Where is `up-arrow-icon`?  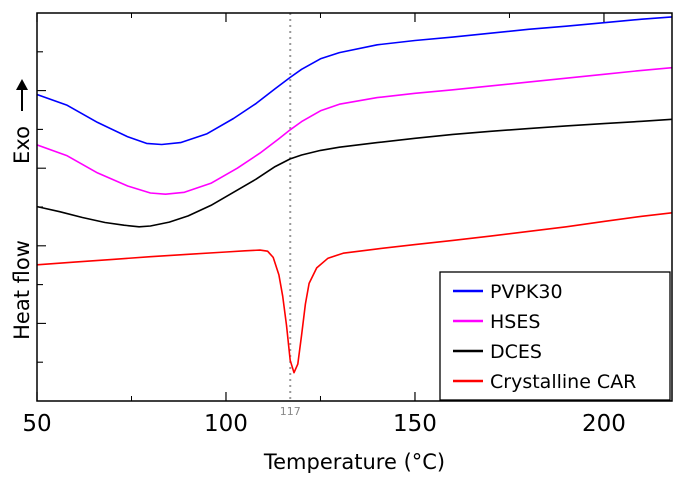
up-arrow-icon is located at coordinates (22, 95).